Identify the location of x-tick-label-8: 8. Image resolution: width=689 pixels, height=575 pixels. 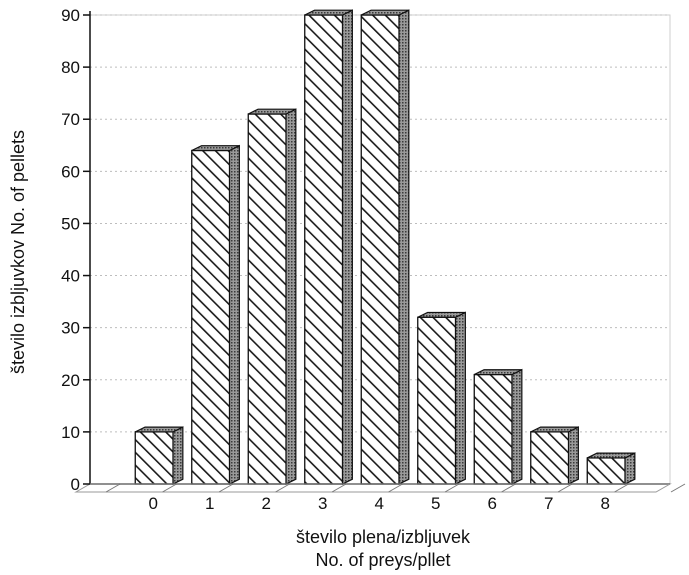
(605, 503).